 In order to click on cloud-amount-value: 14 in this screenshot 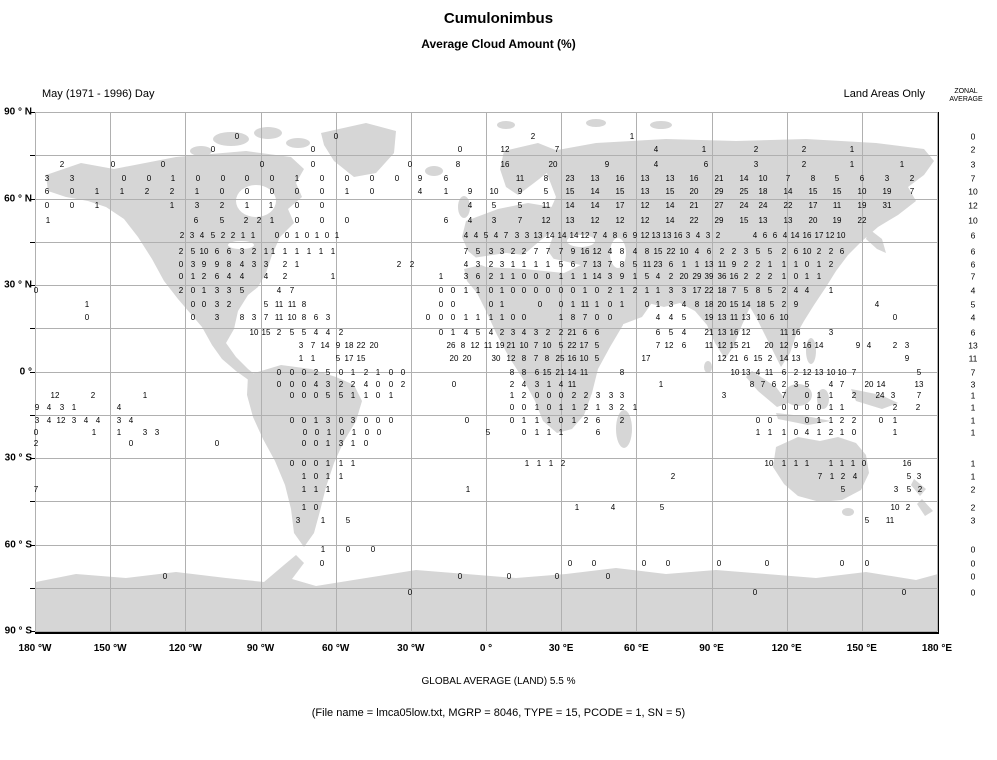, I will do `click(881, 384)`.